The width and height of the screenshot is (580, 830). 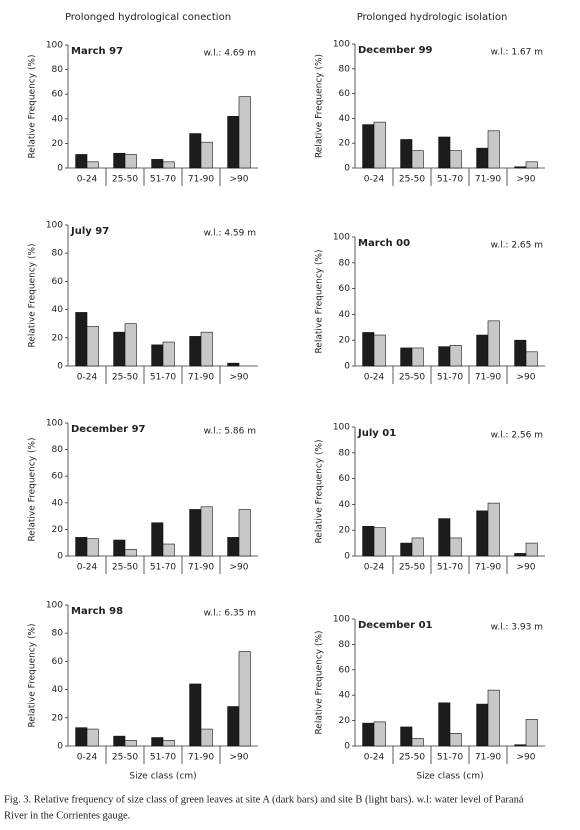 What do you see at coordinates (432, 17) in the screenshot?
I see `column-title: Prolonged hydrologic isolation` at bounding box center [432, 17].